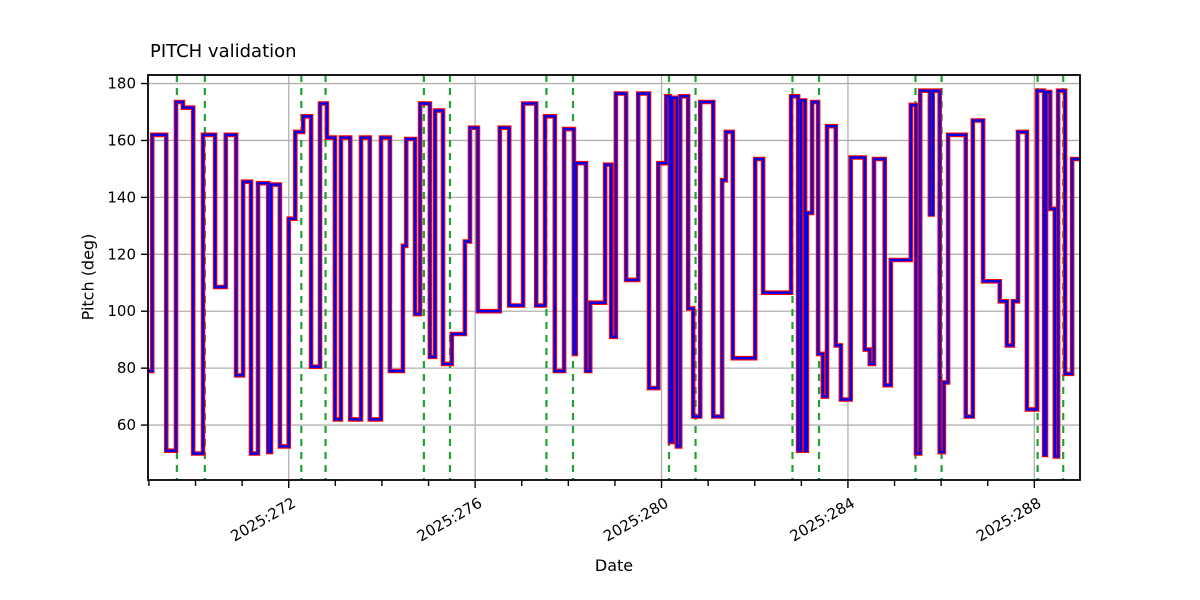 Image resolution: width=1200 pixels, height=600 pixels. What do you see at coordinates (121, 84) in the screenshot?
I see `y-tick-label: 180` at bounding box center [121, 84].